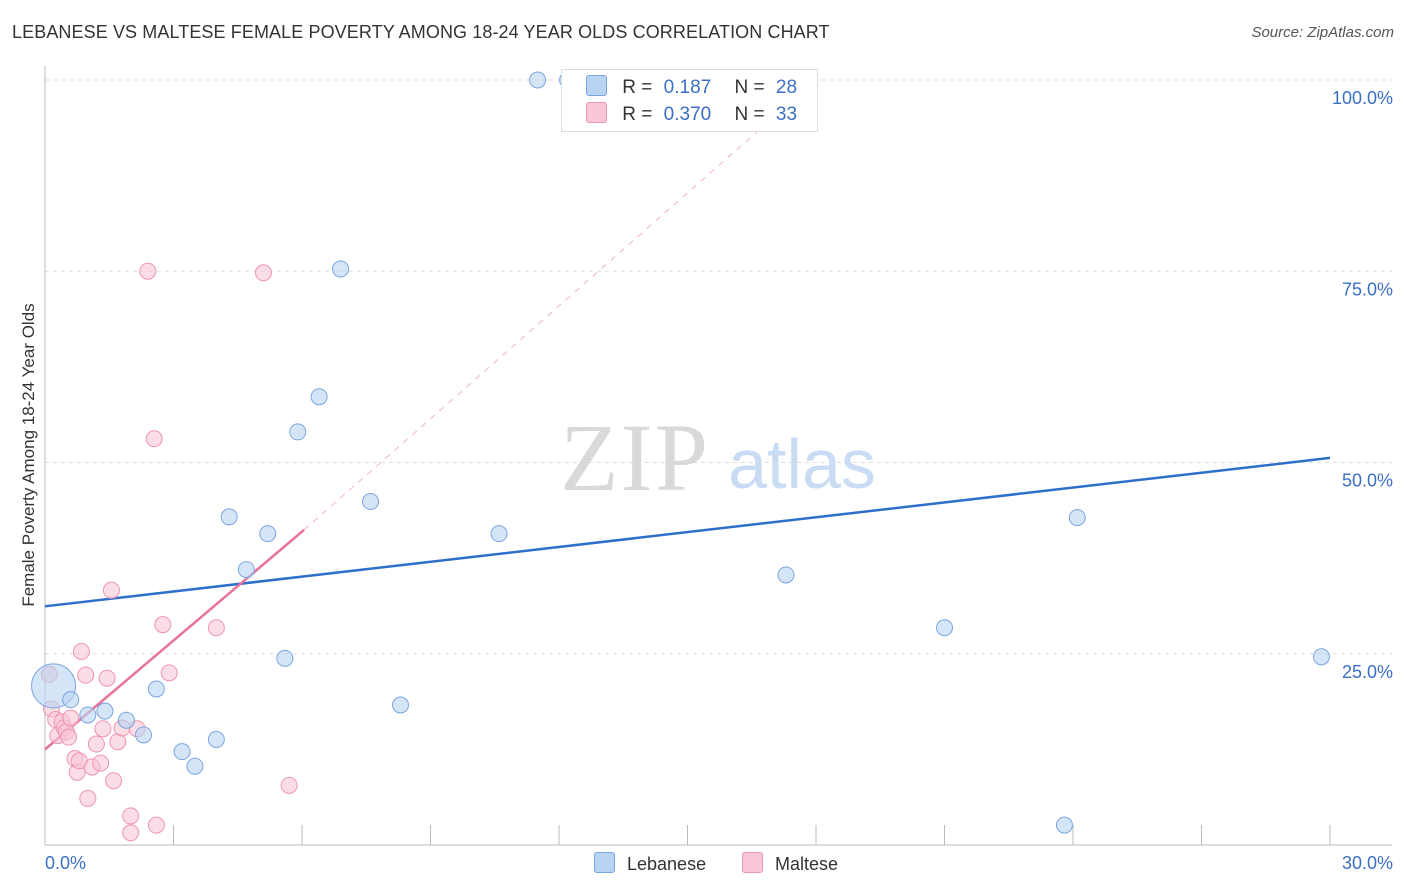 The image size is (1406, 892). Describe the element at coordinates (1362, 98) in the screenshot. I see `y-tick-label: 100.0%` at that location.